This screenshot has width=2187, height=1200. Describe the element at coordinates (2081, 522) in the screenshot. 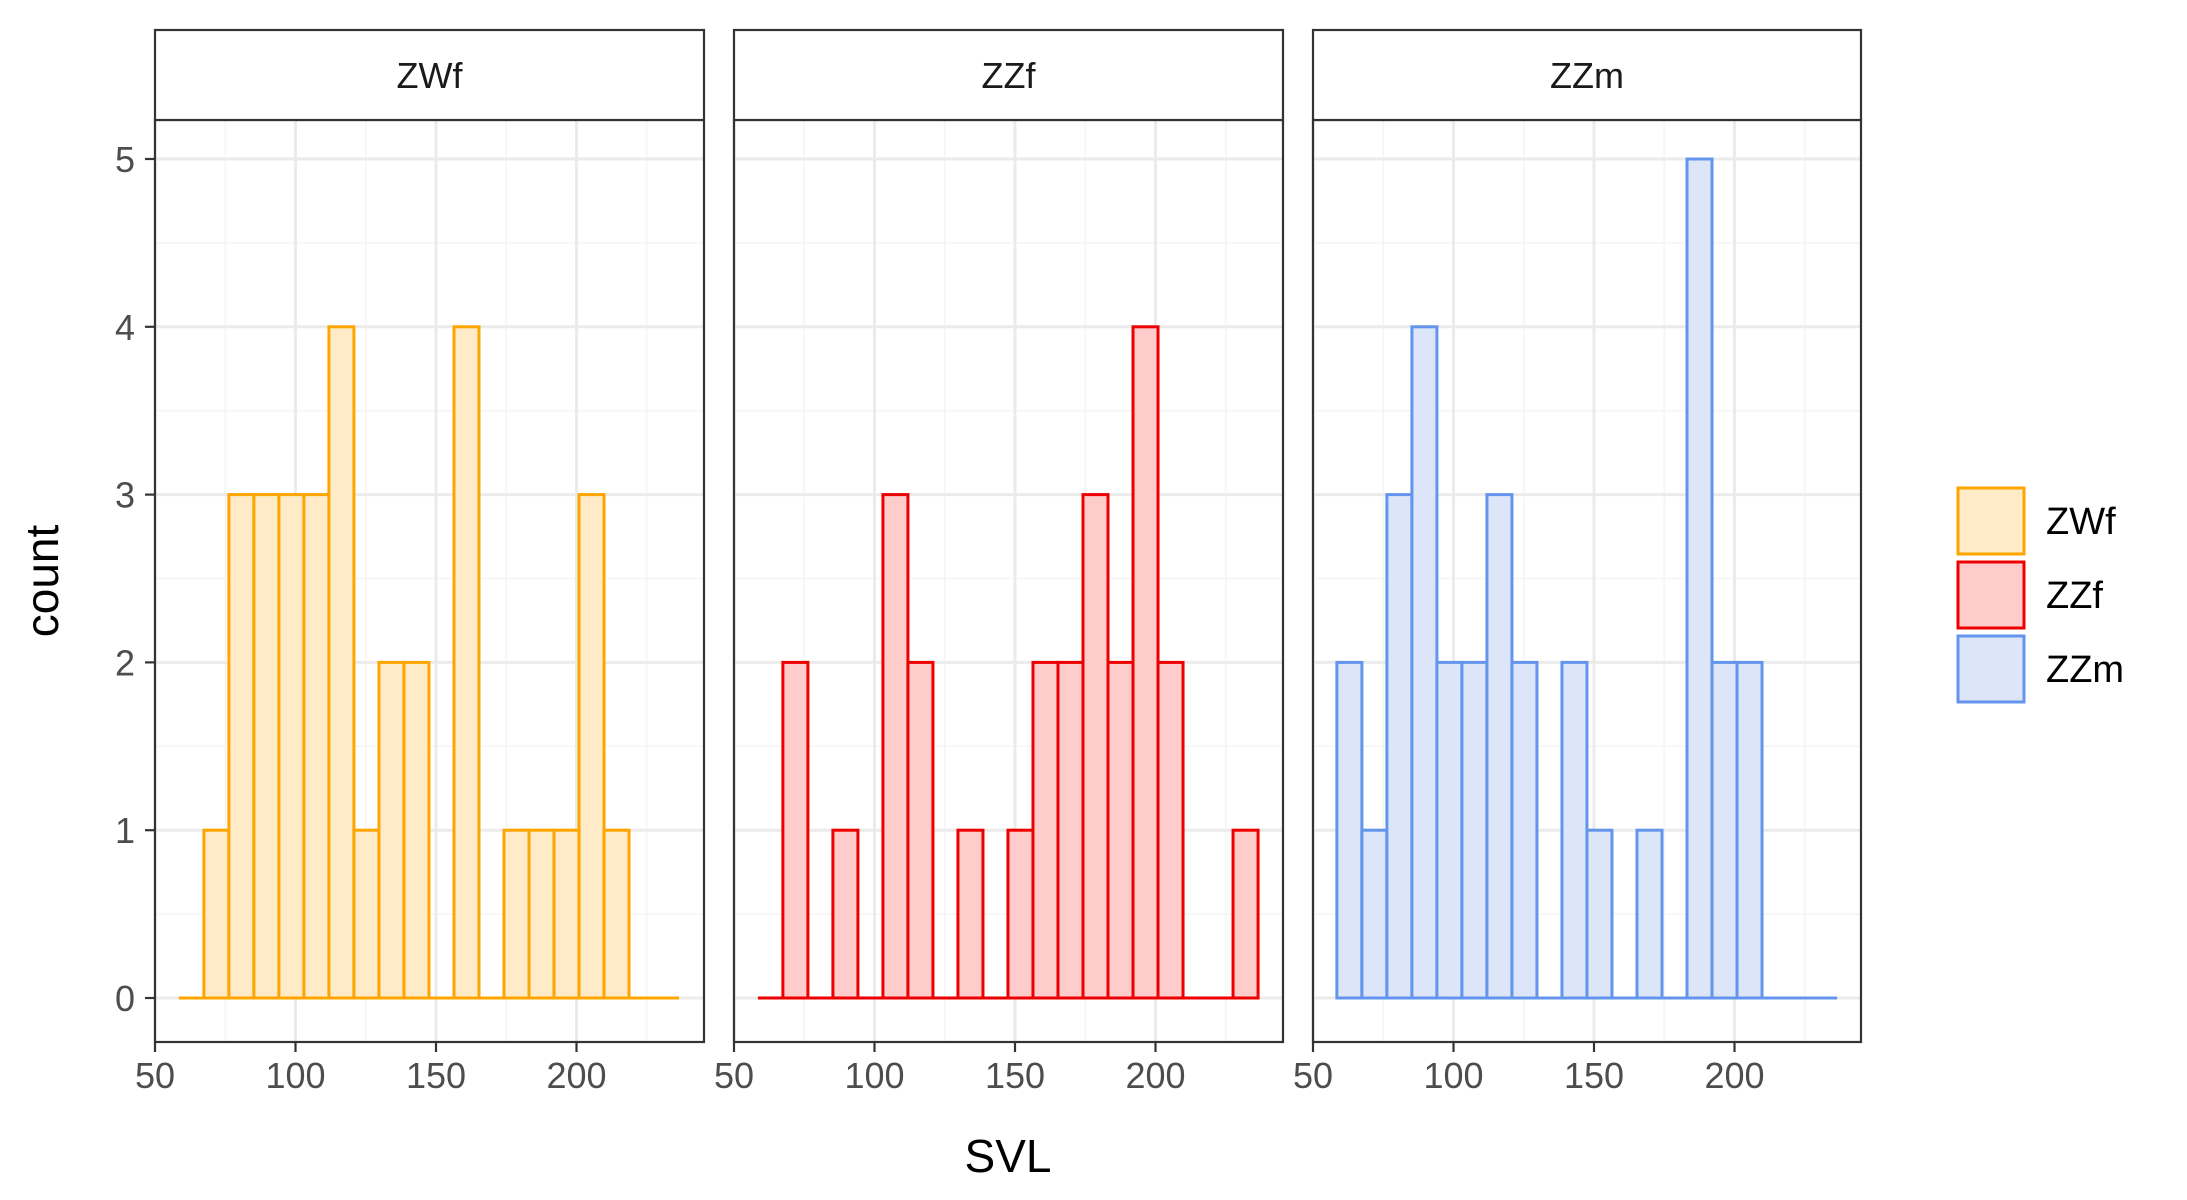

I see `legend-label-zwf: ZWf` at that location.